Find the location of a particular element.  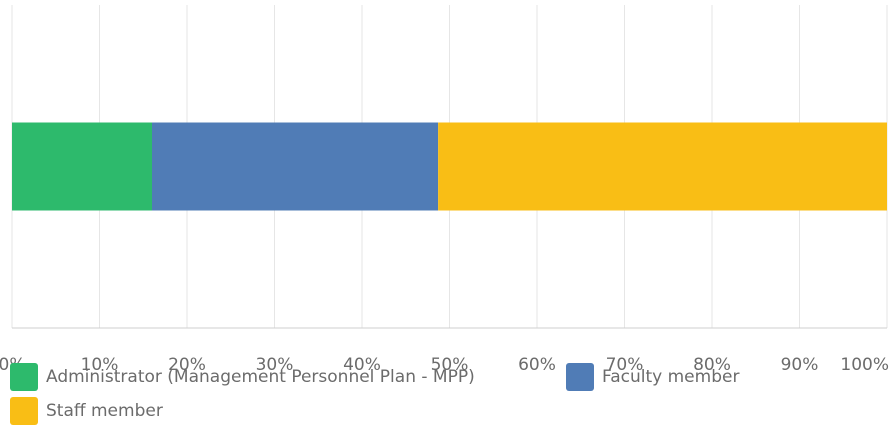

legend-label: Staff member is located at coordinates (104, 411).